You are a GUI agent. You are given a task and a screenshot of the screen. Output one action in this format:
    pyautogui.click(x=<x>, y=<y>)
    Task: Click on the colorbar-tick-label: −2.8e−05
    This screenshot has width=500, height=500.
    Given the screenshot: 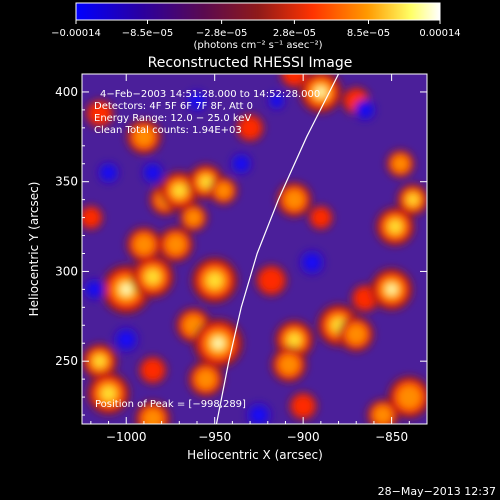 What is the action you would take?
    pyautogui.click(x=222, y=33)
    